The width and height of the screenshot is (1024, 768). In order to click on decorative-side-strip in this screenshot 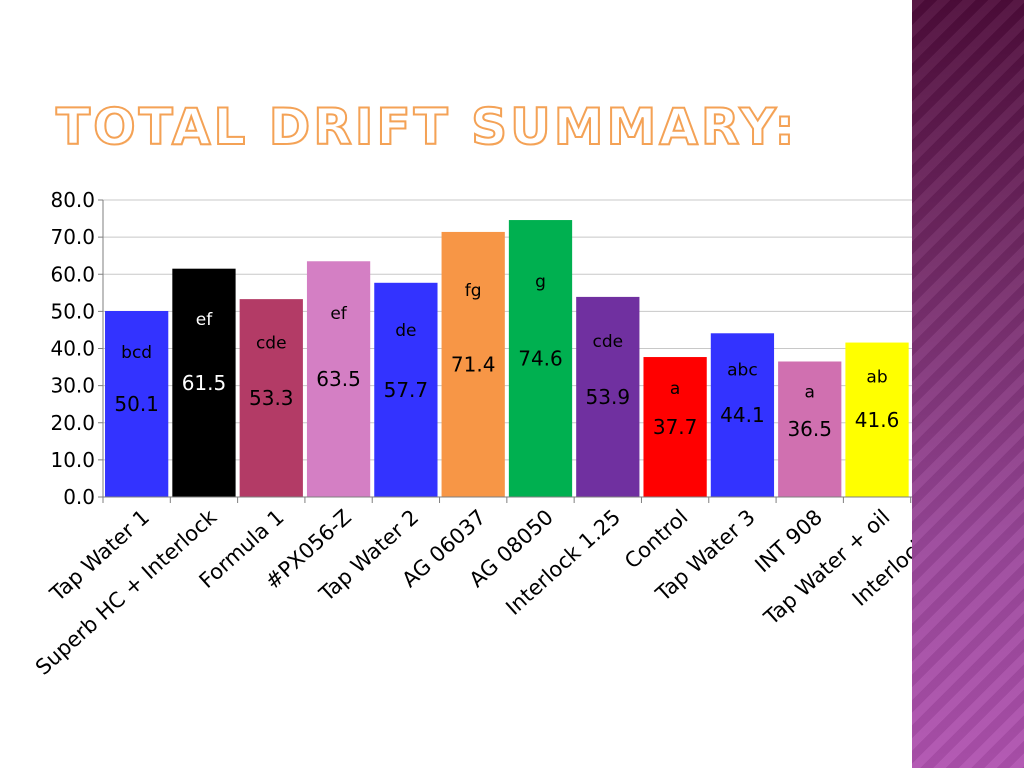, I will do `click(968, 384)`.